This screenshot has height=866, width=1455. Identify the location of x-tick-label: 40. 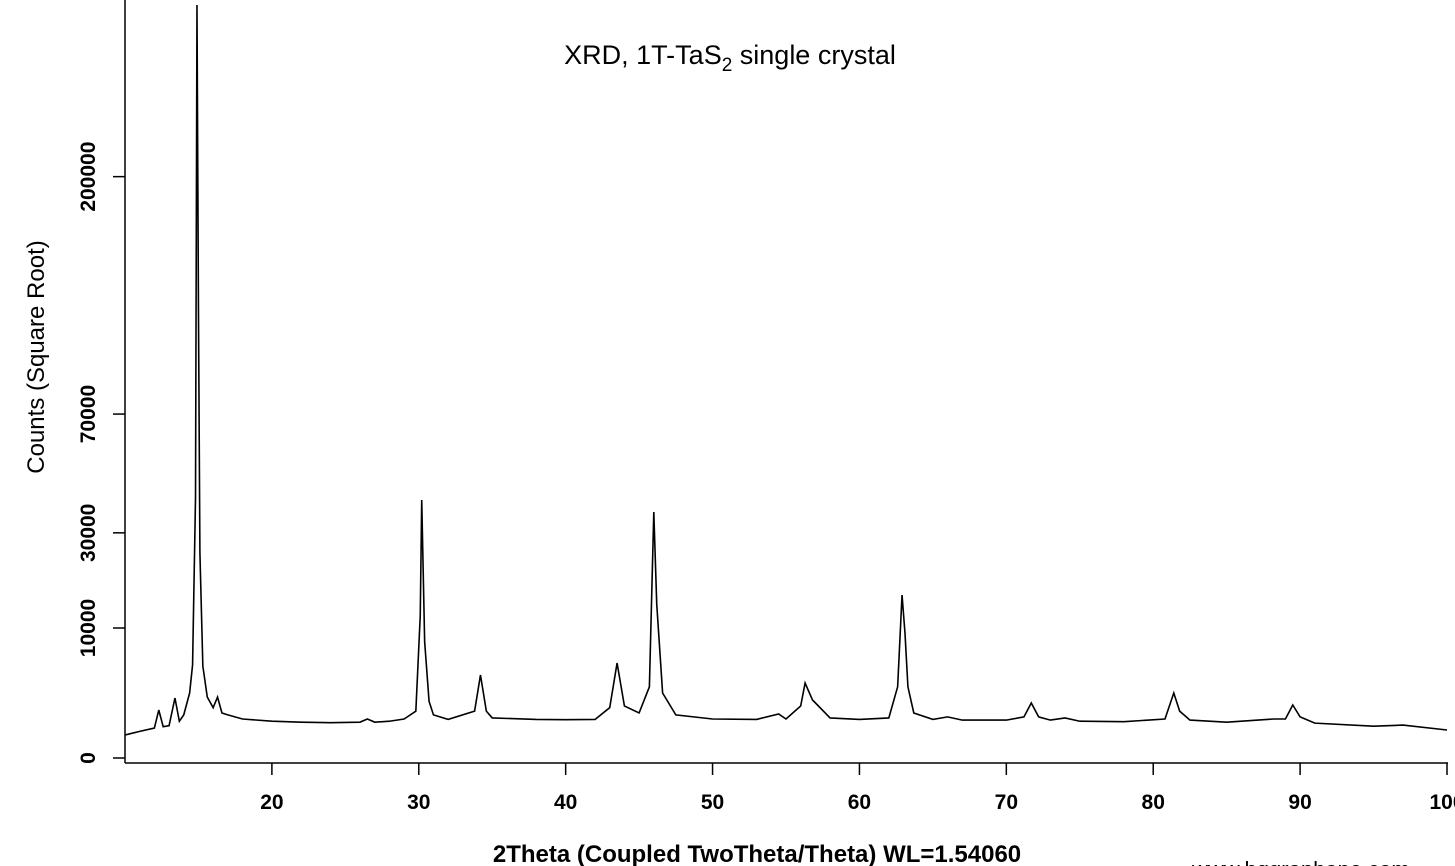
(565, 802).